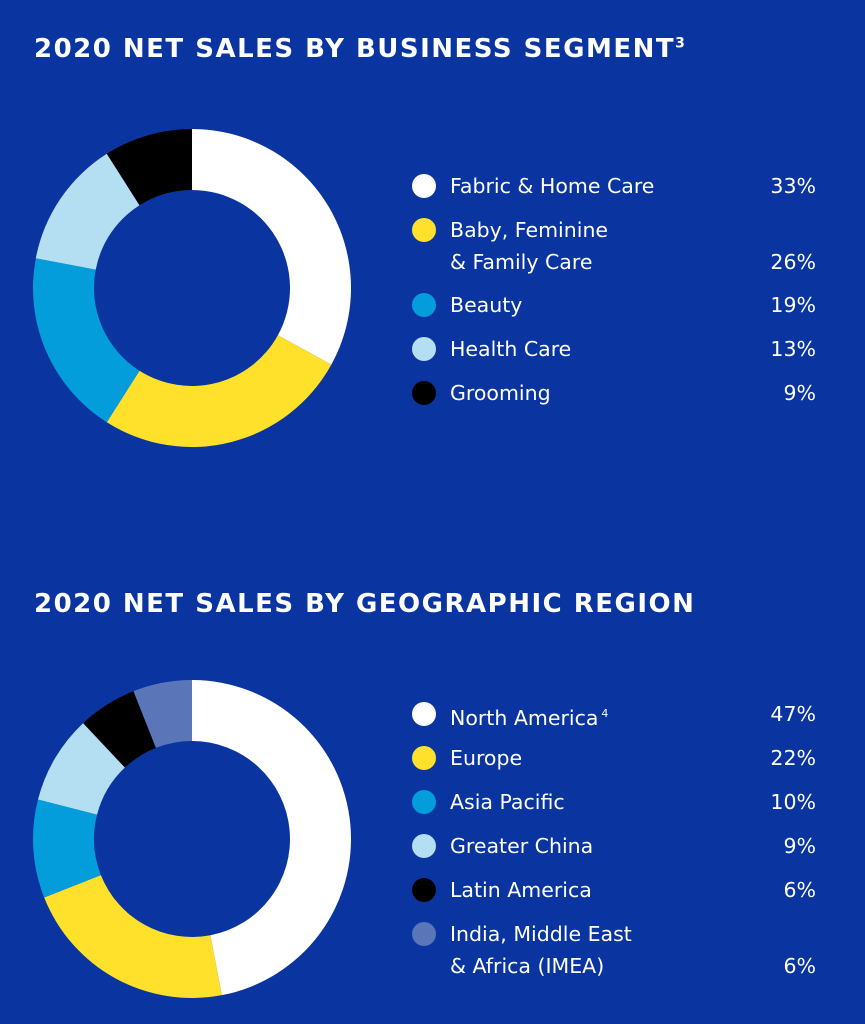 Image resolution: width=865 pixels, height=1024 pixels. I want to click on legend-item-latin-america: Latin America 6%, so click(615, 890).